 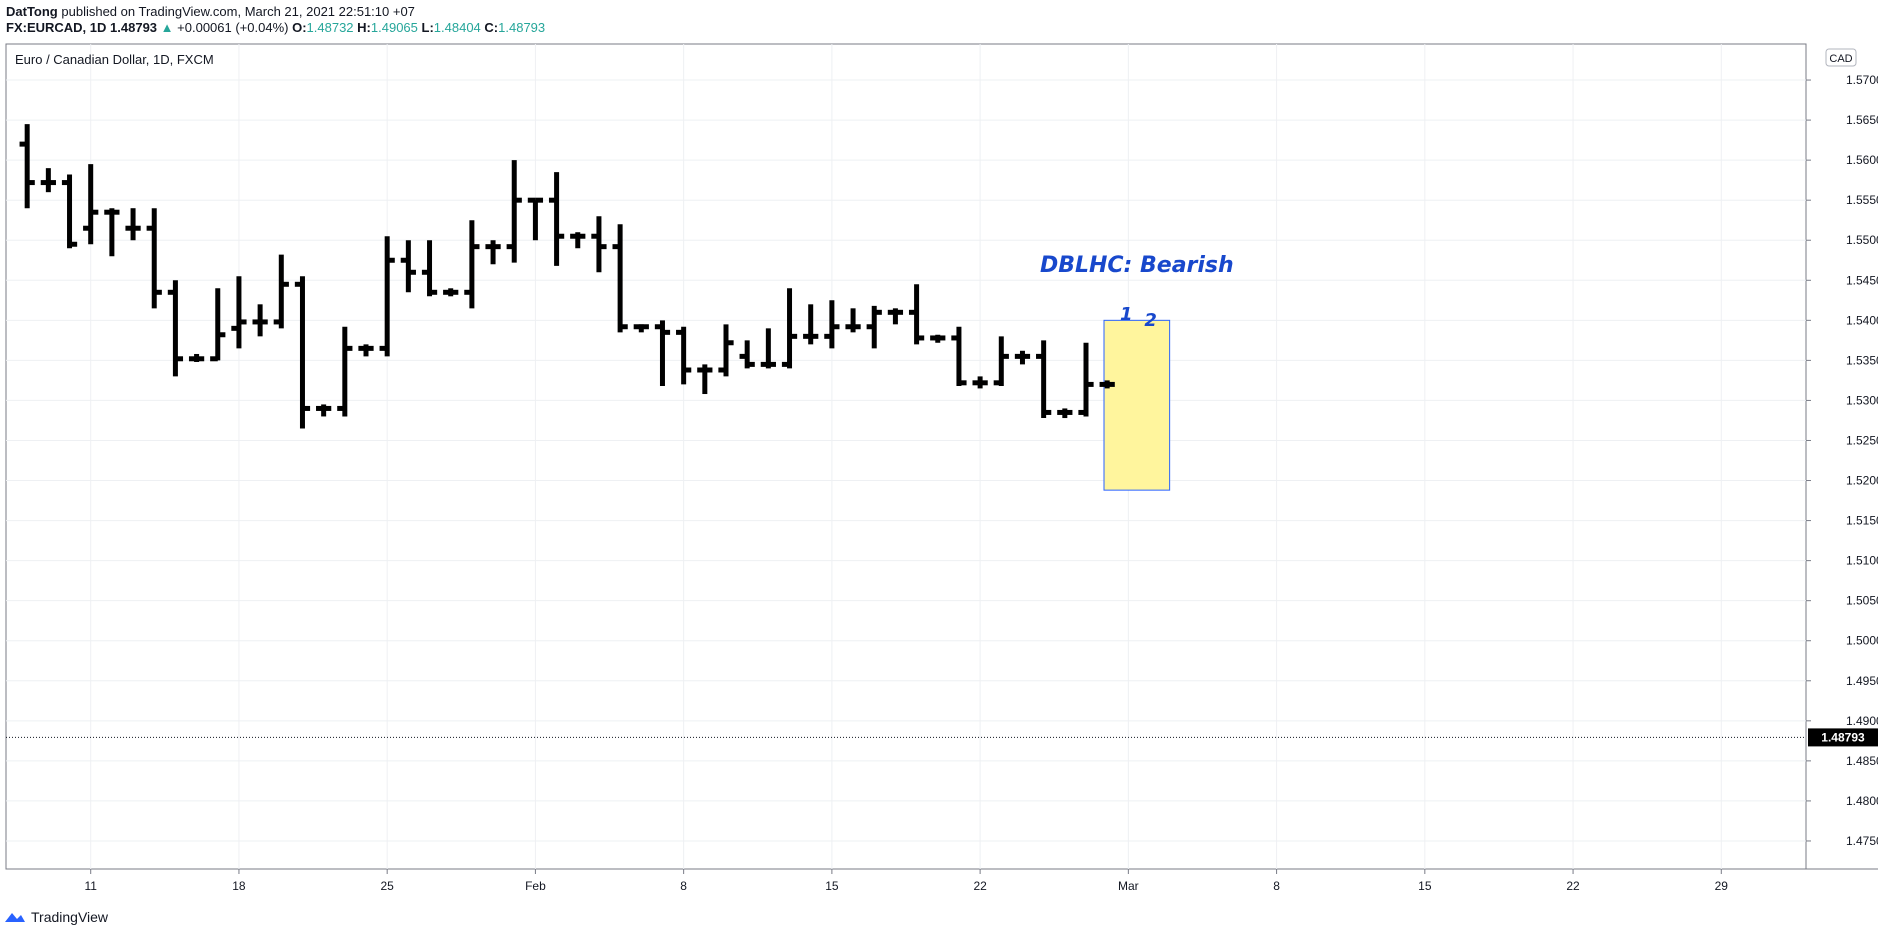 I want to click on price-tick-label: 1.54000, so click(x=1862, y=320).